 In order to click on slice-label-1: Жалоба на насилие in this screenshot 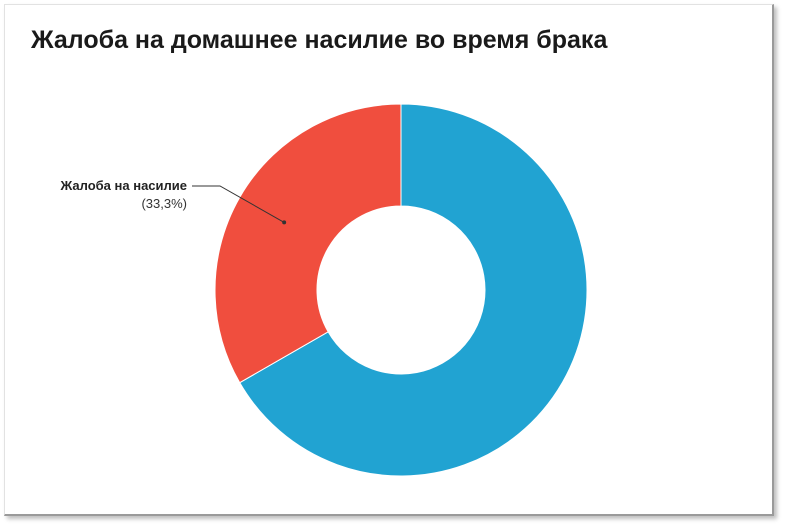, I will do `click(123, 185)`.